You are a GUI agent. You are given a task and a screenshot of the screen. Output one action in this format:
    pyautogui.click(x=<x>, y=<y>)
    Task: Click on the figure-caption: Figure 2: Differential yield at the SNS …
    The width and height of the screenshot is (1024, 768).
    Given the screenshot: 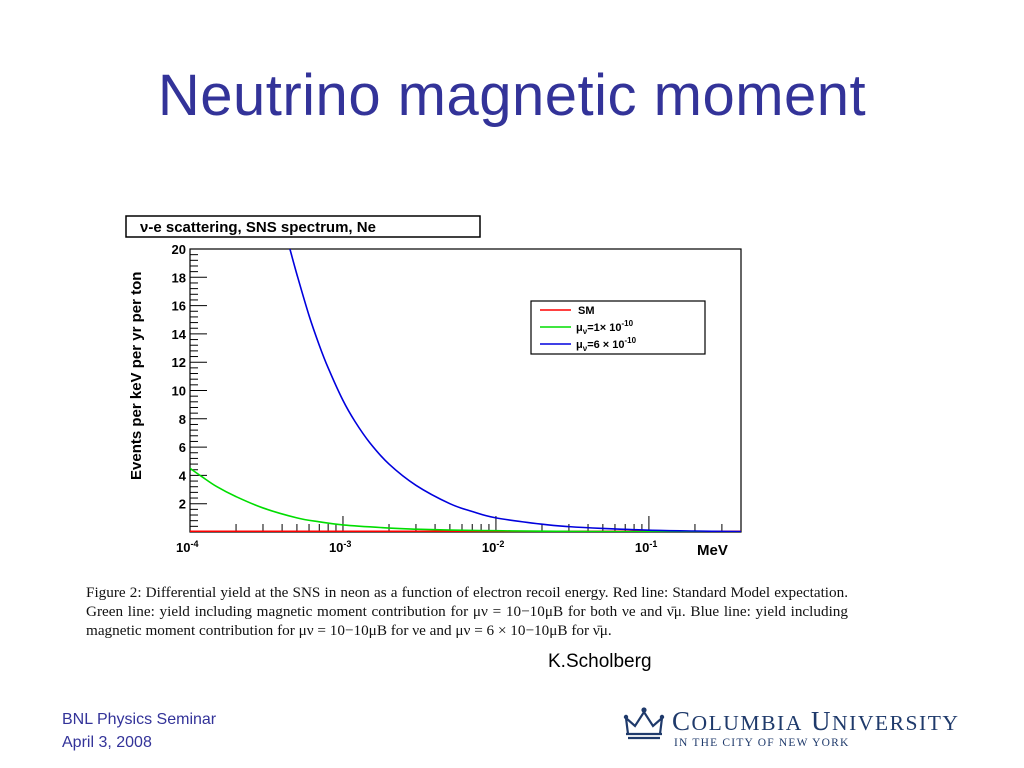 What is the action you would take?
    pyautogui.click(x=467, y=611)
    